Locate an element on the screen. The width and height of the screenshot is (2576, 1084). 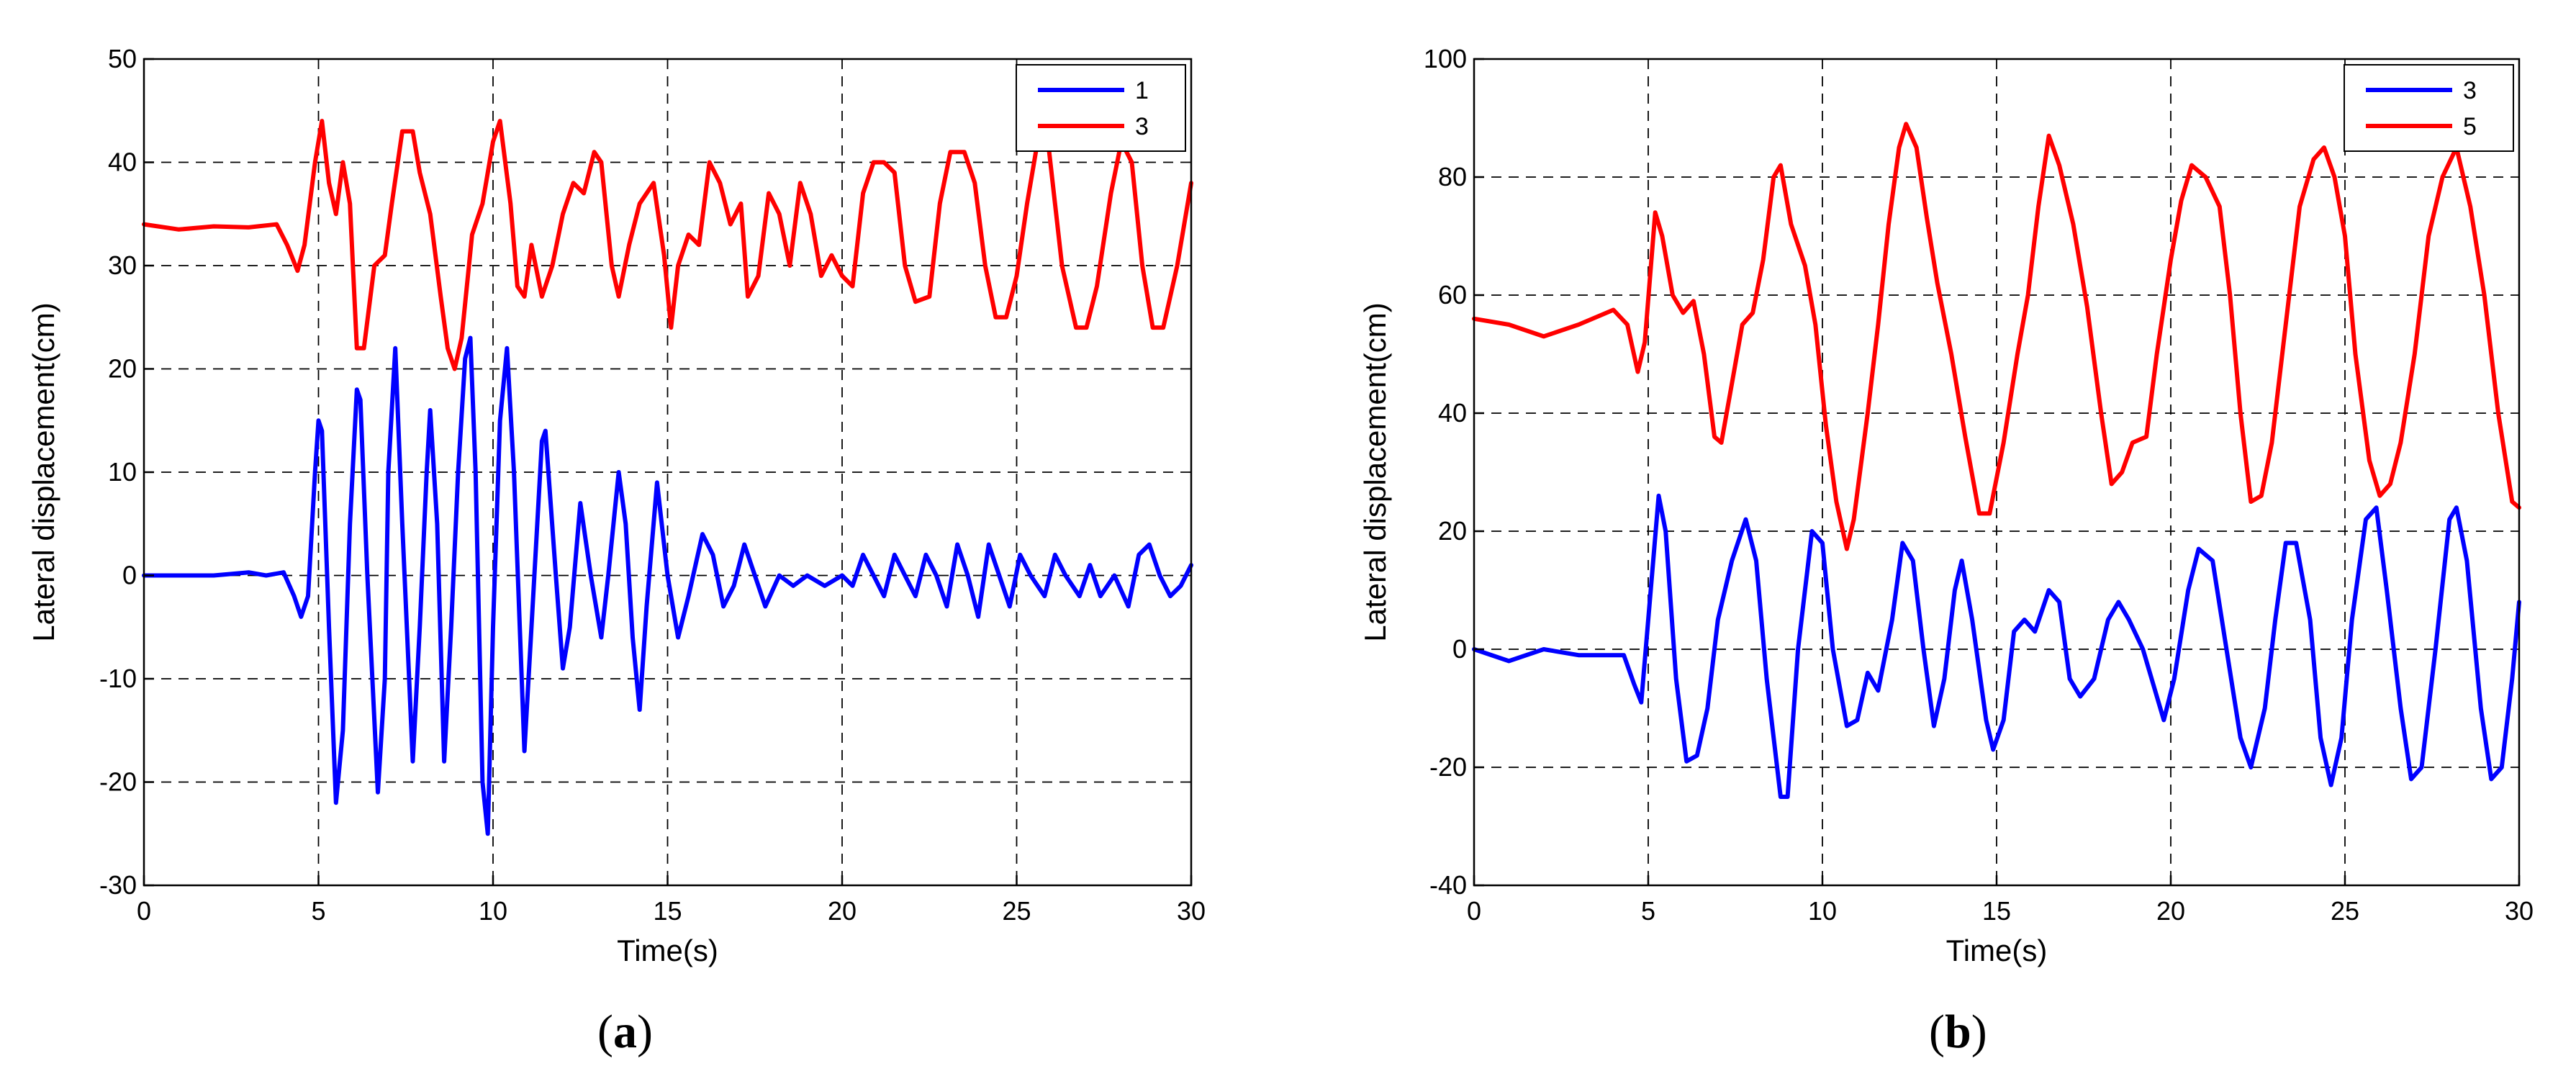
y-tick-label: 30 is located at coordinates (122, 265).